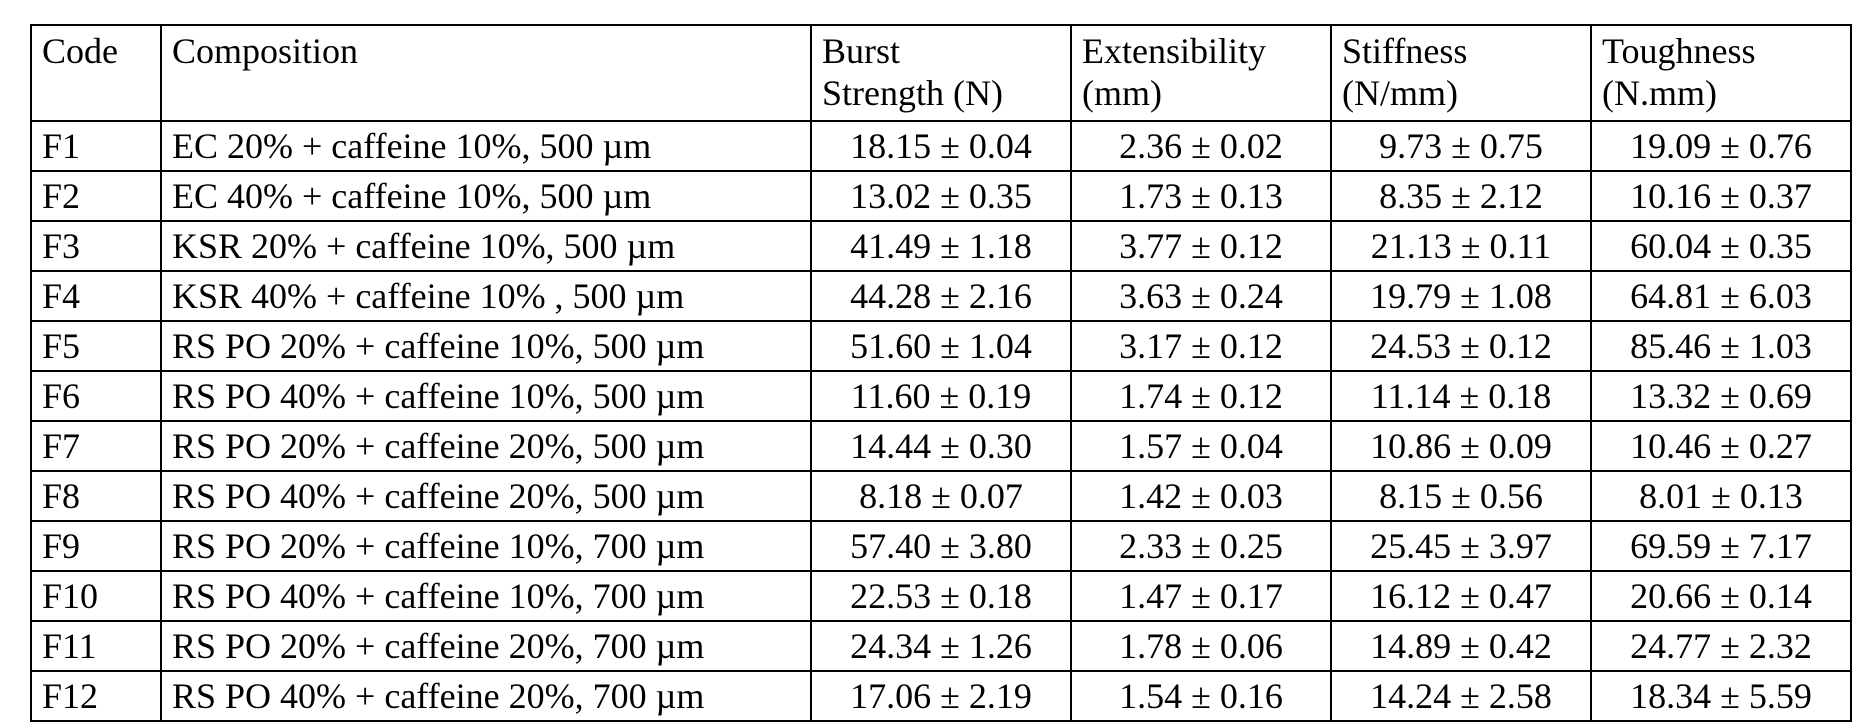 This screenshot has height=722, width=1860. Describe the element at coordinates (1405, 51) in the screenshot. I see `header-stiffness-line-1: Stiffness` at that location.